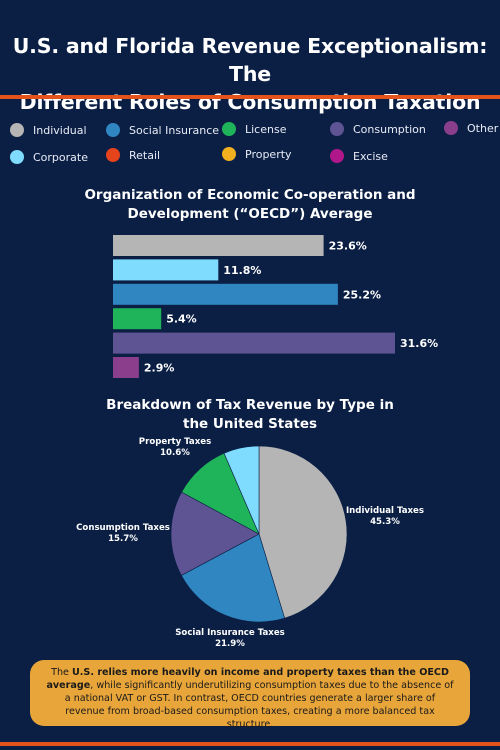 The image size is (500, 750). I want to click on bar-corporate, so click(166, 270).